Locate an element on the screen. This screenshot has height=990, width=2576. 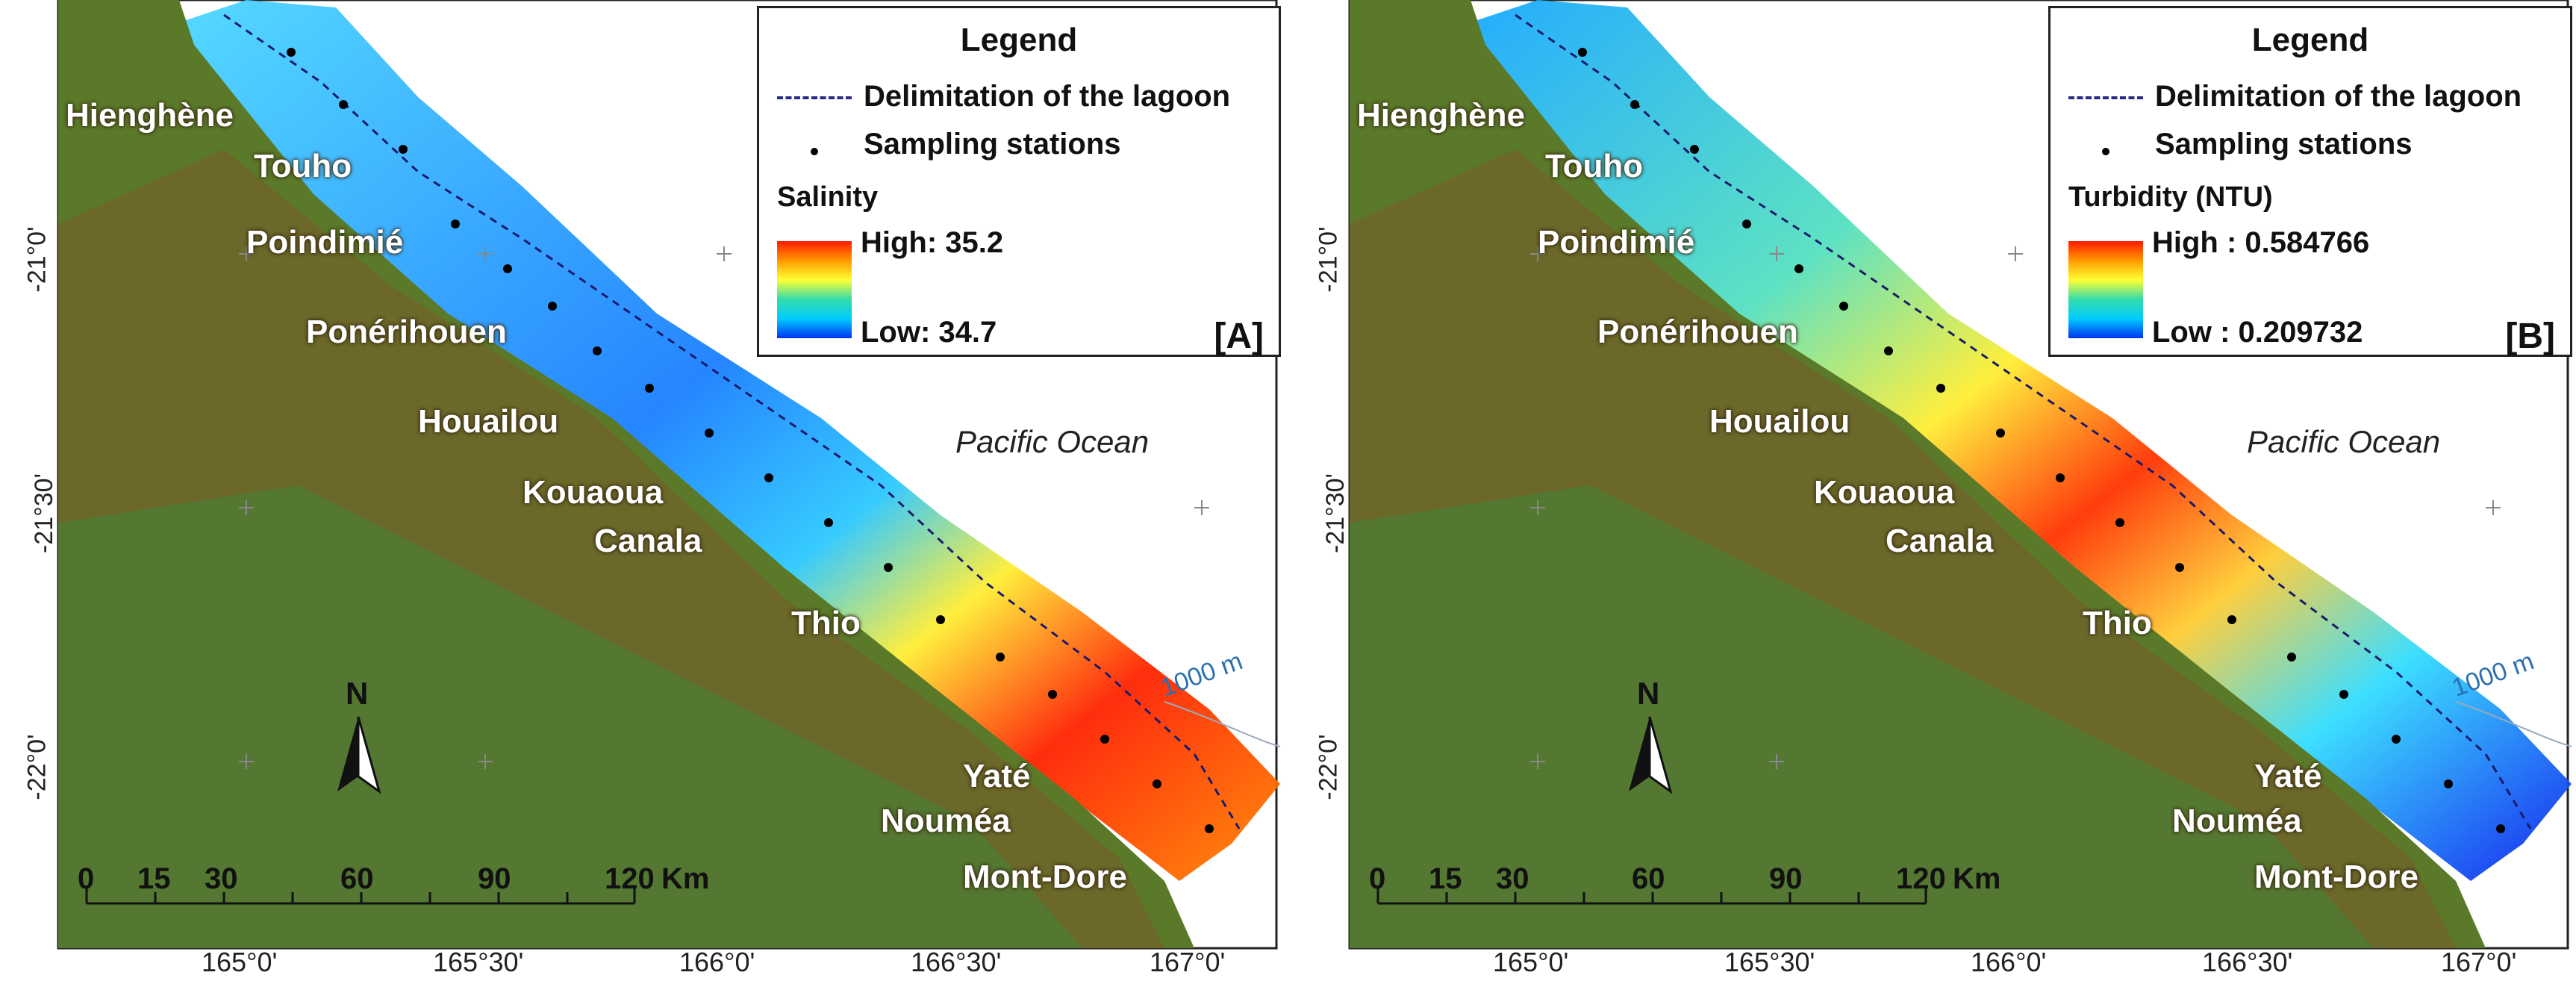
legend-variable: Turbidity (NTU) is located at coordinates (2170, 197).